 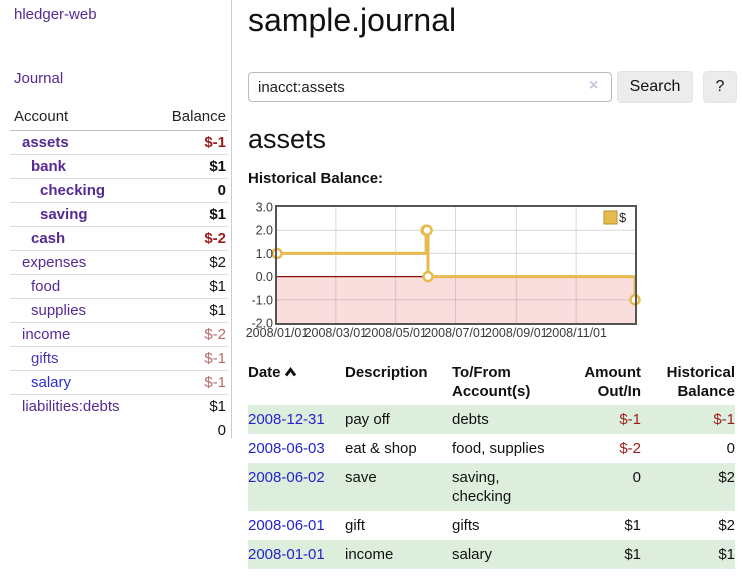 What do you see at coordinates (286, 477) in the screenshot?
I see `transaction-date-link: 2008-06-02` at bounding box center [286, 477].